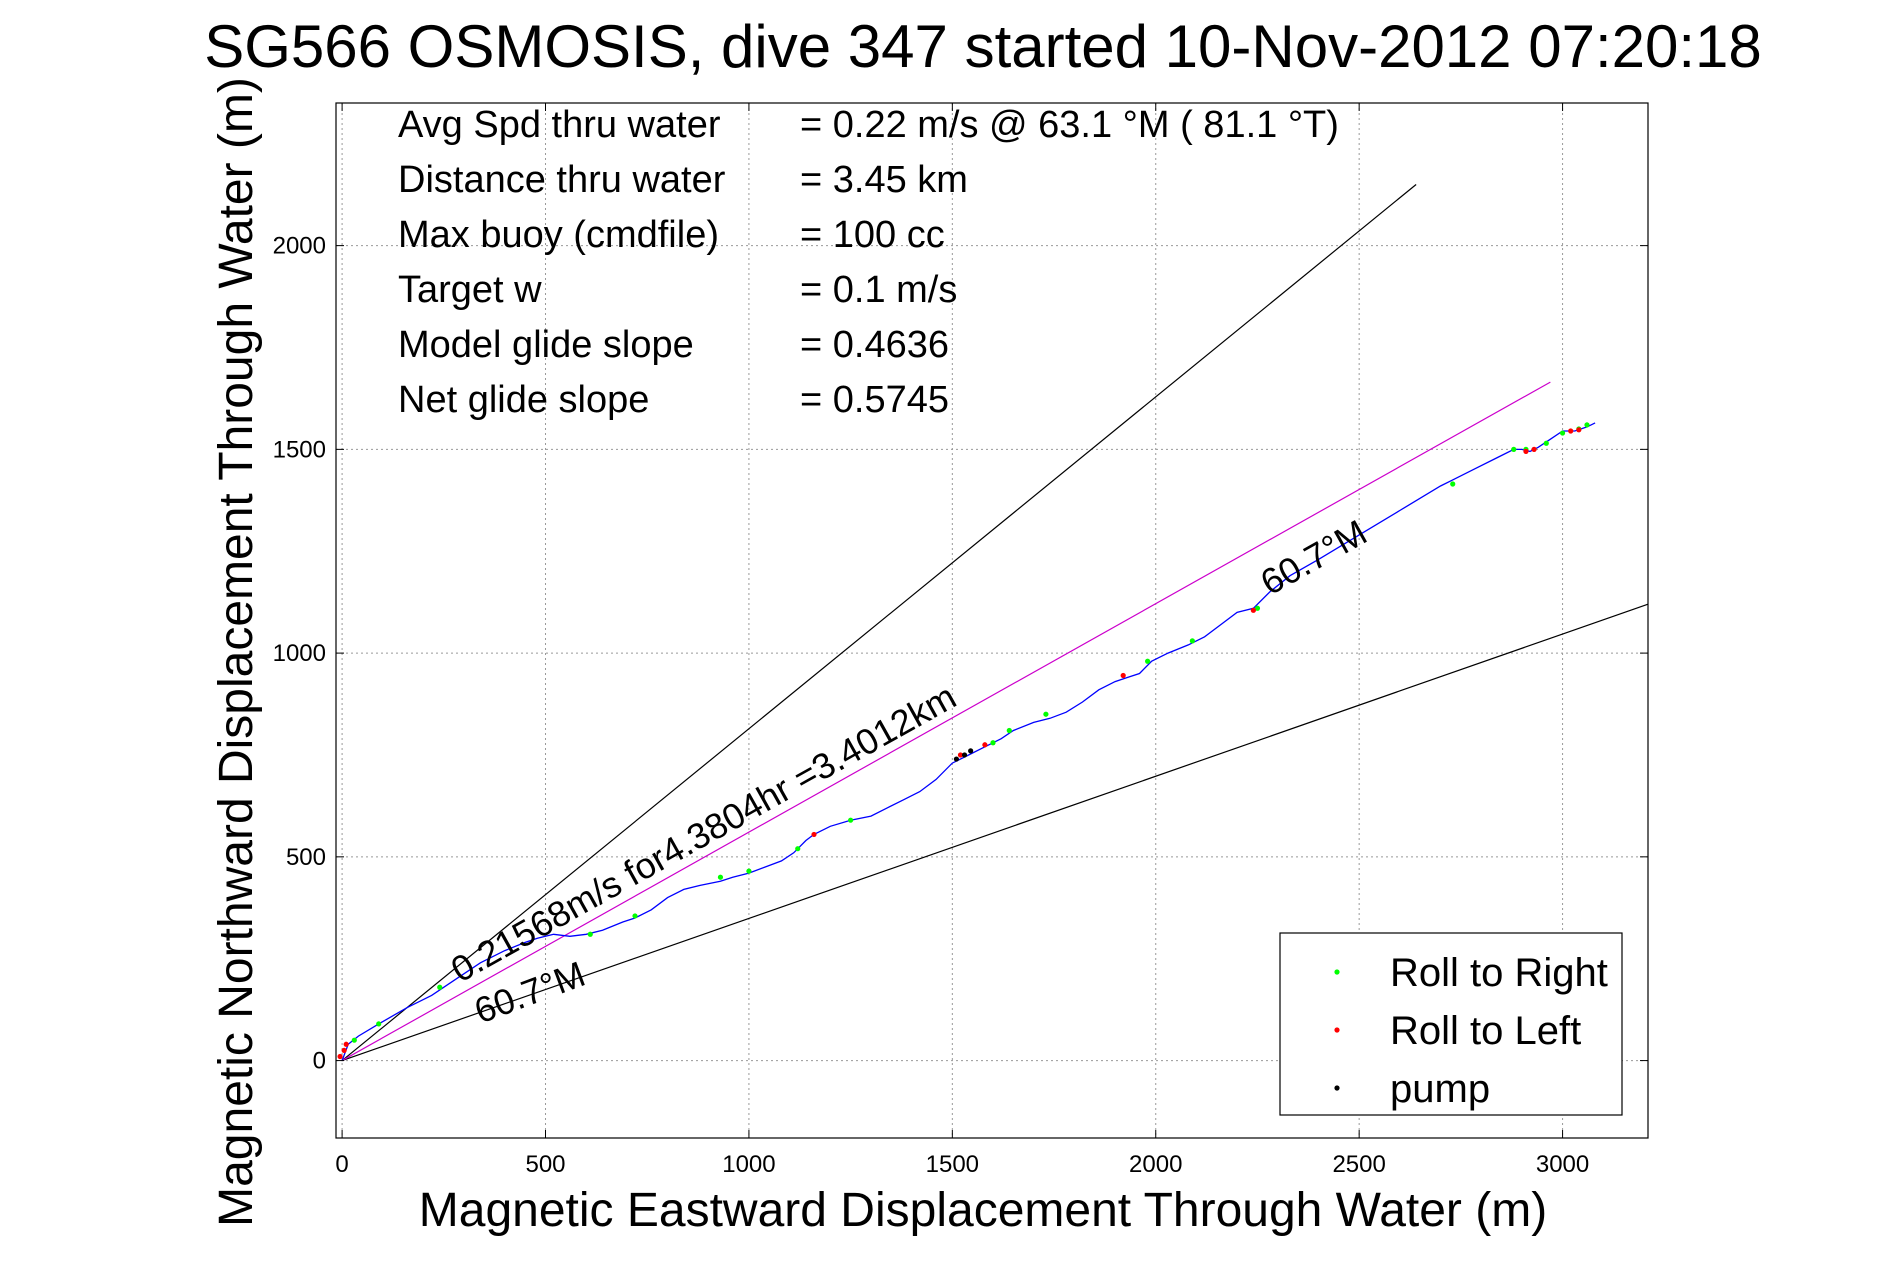 Image resolution: width=1891 pixels, height=1267 pixels. Describe the element at coordinates (1337, 1030) in the screenshot. I see `legend-marker-roll-to-left` at that location.